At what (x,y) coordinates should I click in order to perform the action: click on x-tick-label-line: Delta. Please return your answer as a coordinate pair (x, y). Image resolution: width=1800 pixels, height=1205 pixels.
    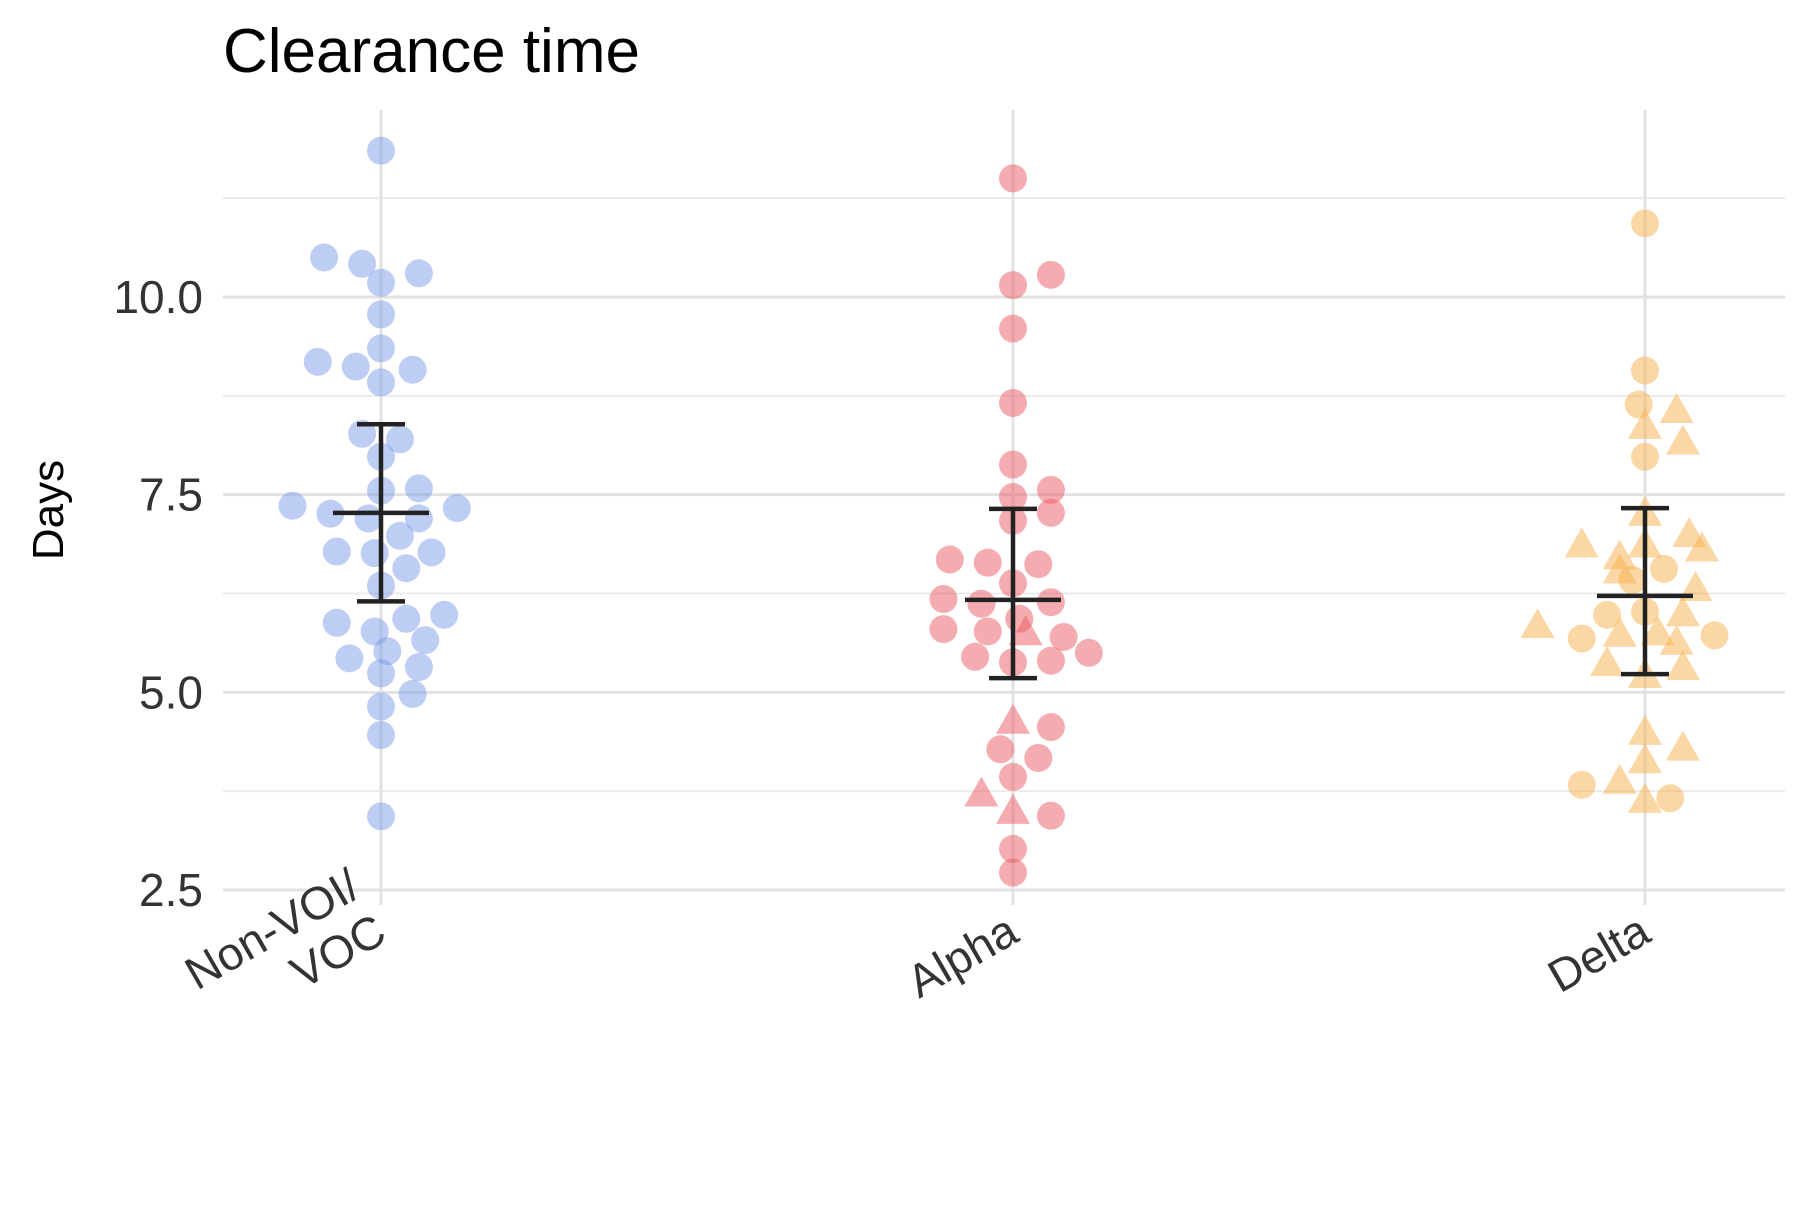
    Looking at the image, I should click on (1598, 952).